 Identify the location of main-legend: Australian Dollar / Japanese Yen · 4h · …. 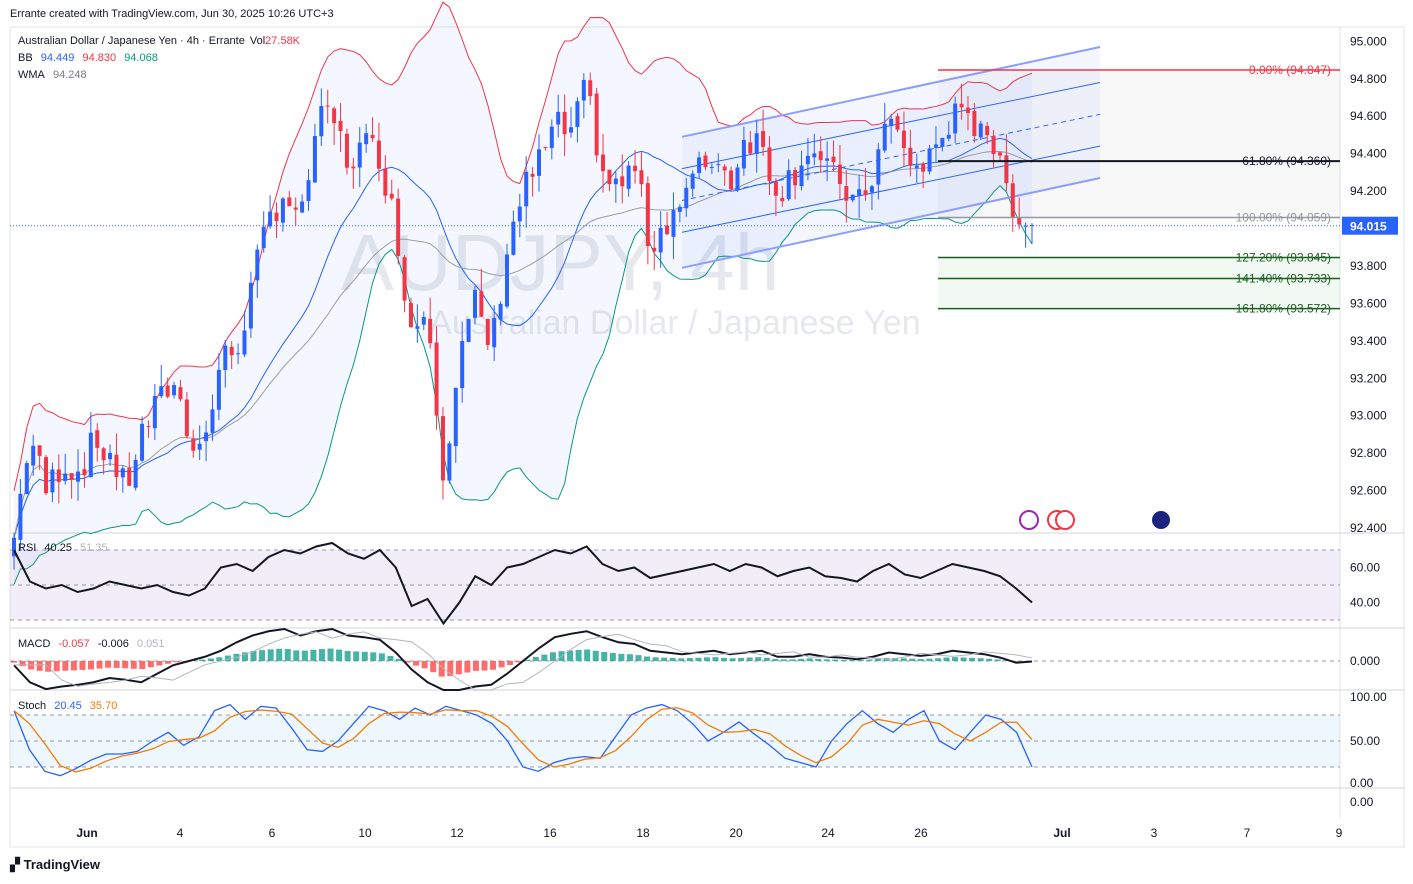
(161, 41).